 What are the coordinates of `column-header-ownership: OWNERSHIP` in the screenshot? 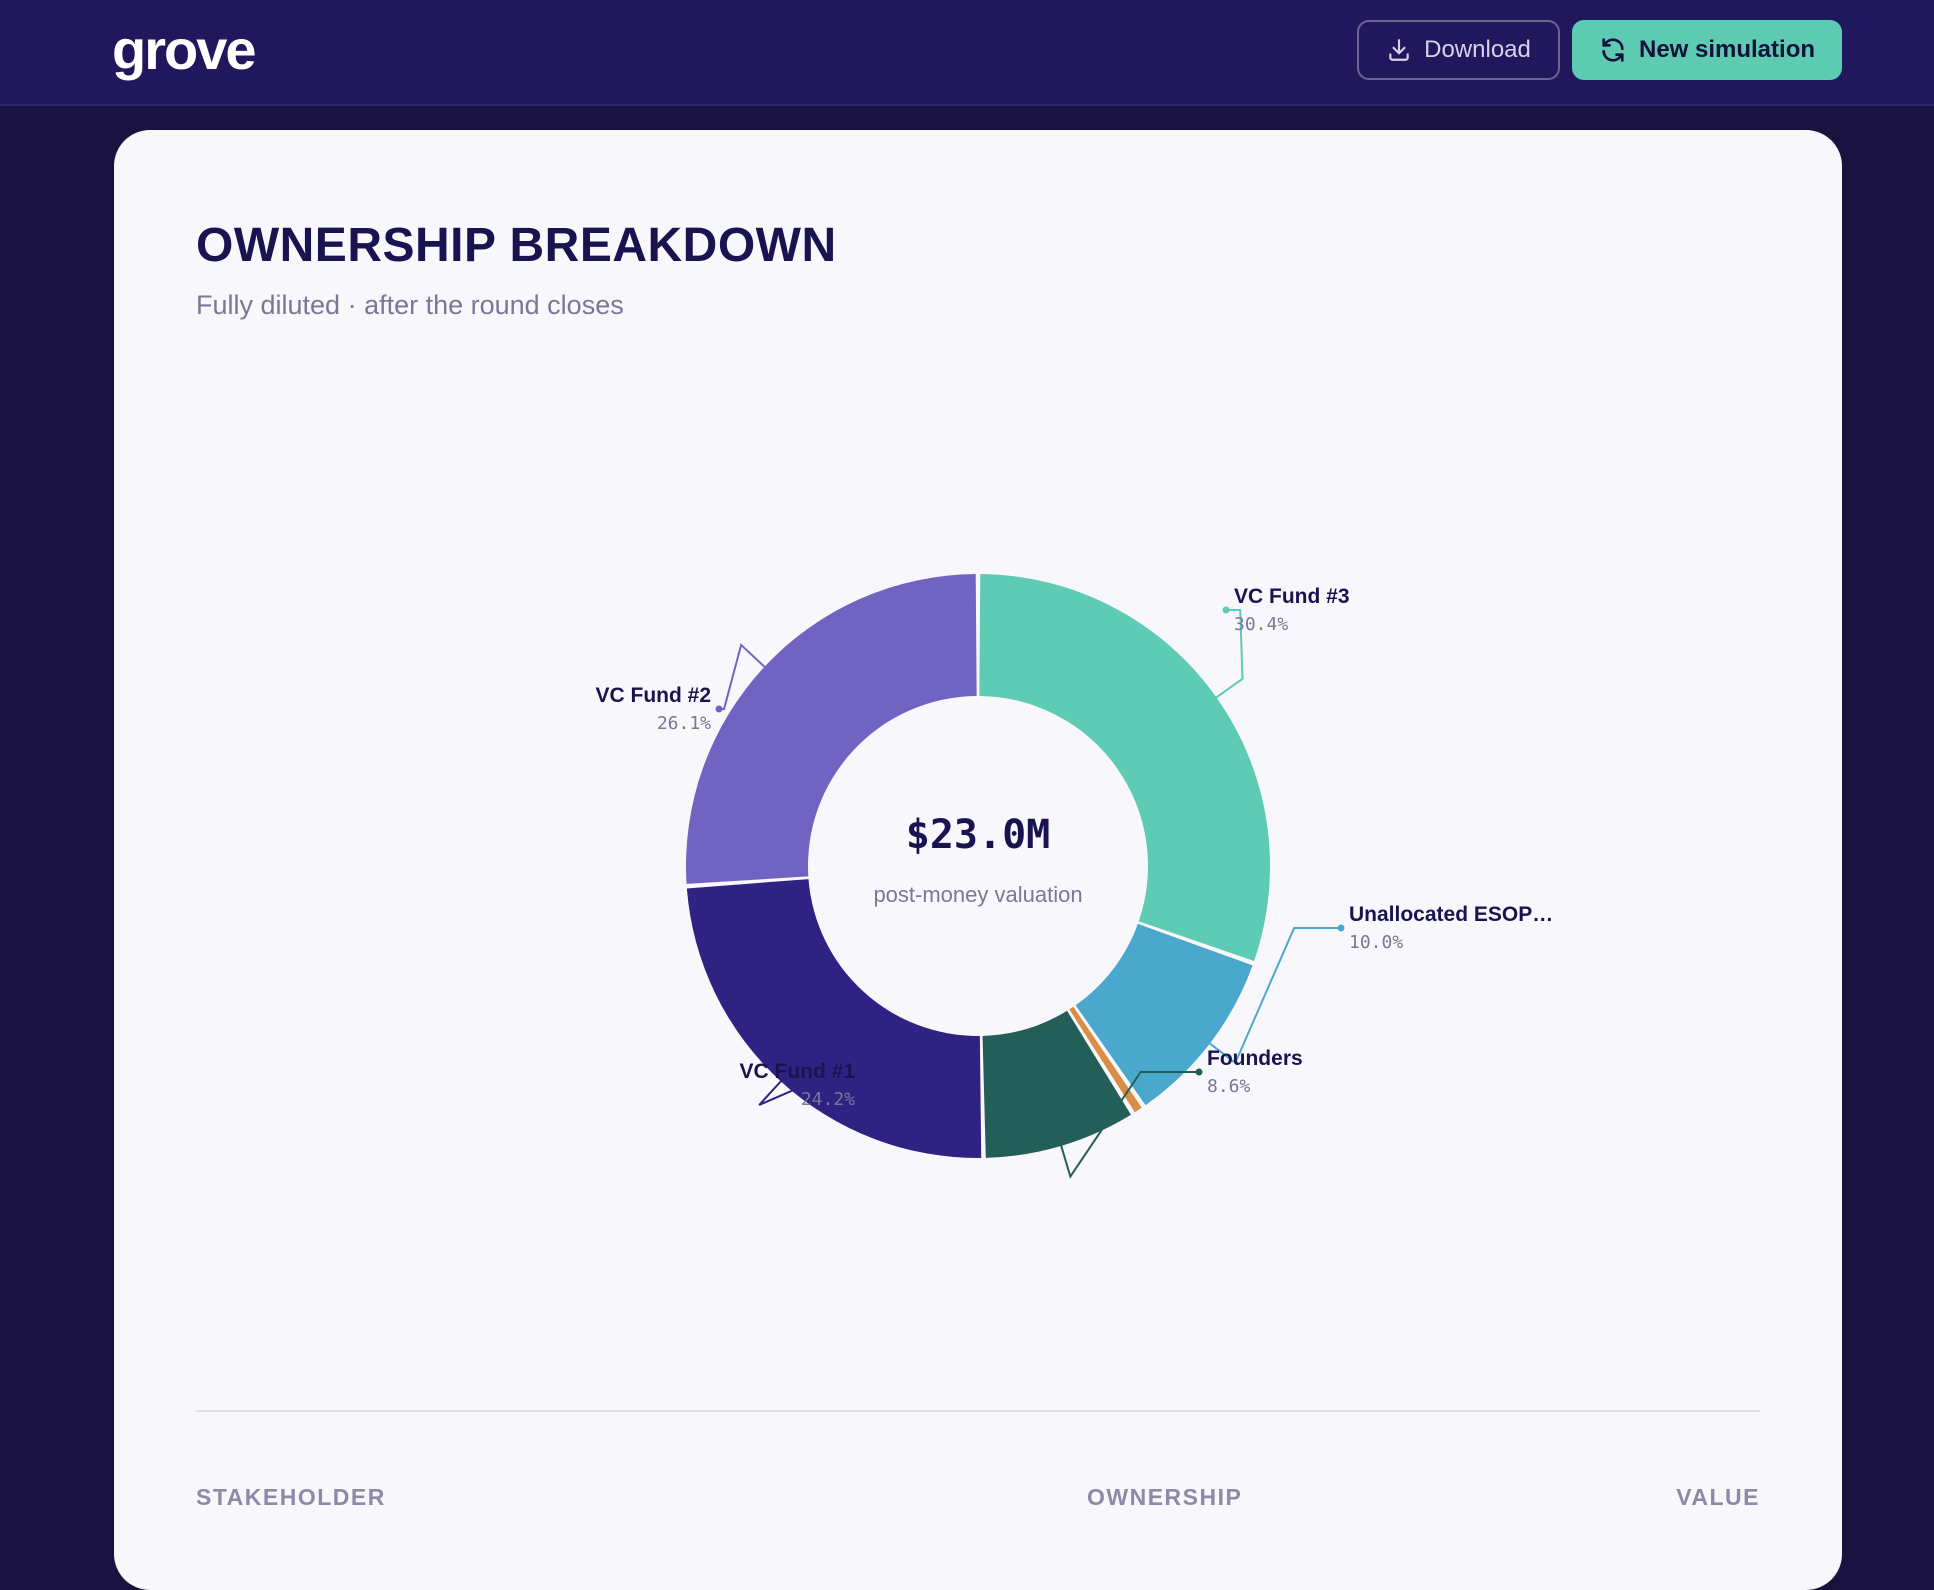 It's located at (1165, 1497).